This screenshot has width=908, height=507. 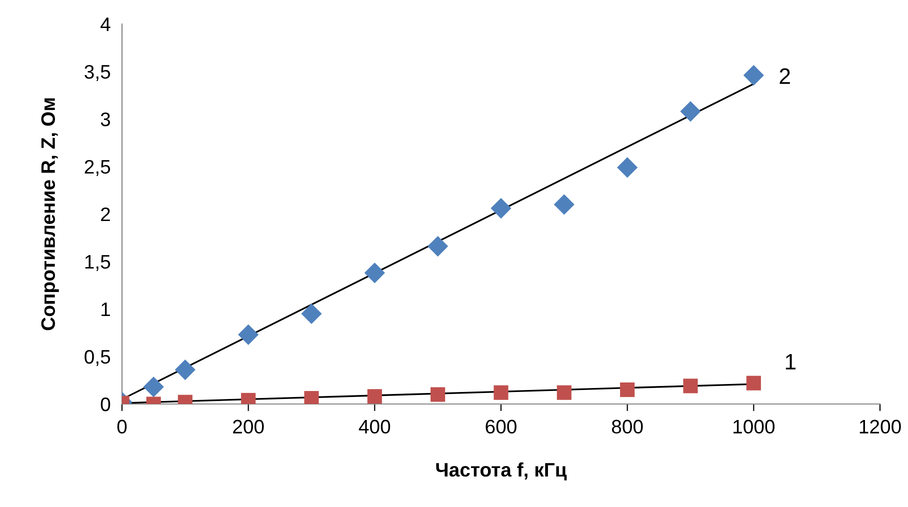 What do you see at coordinates (105, 404) in the screenshot?
I see `y-tick-label: 0` at bounding box center [105, 404].